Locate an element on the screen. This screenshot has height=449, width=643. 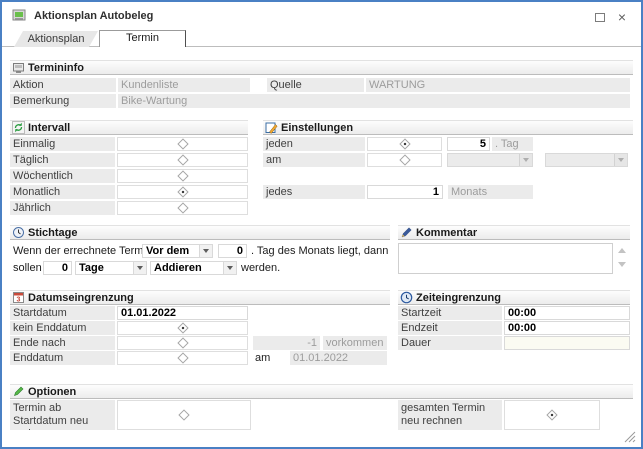
scroll-down-icon is located at coordinates (622, 264).